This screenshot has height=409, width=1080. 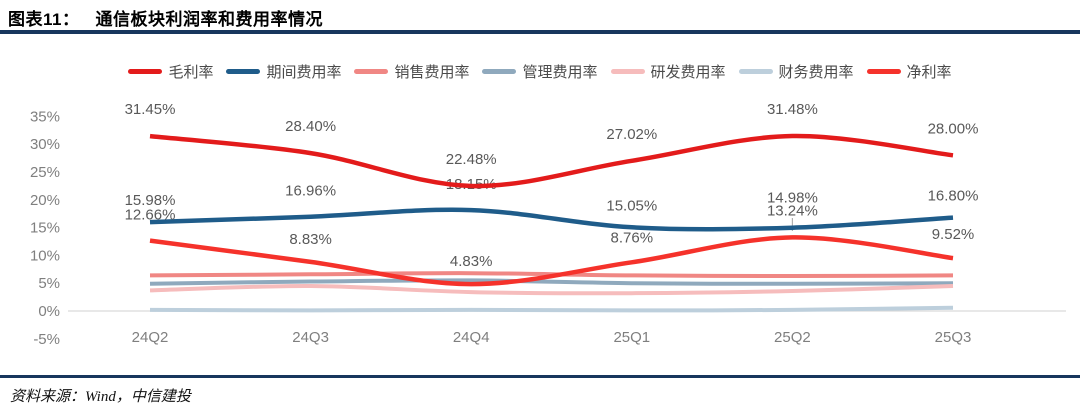 I want to click on figure-header: 图表11： 通信板块利润率和费用率情况, so click(x=165, y=17).